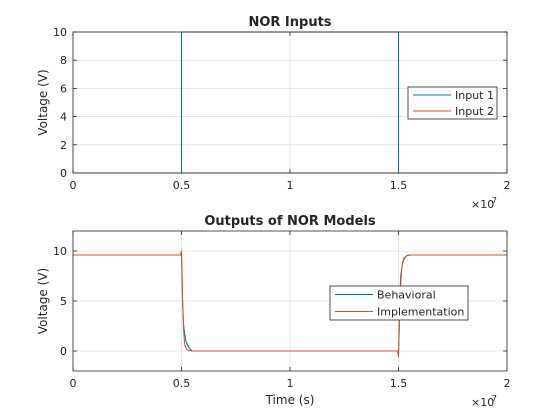 The height and width of the screenshot is (420, 560). What do you see at coordinates (289, 22) in the screenshot?
I see `chart-title: NOR Inputs` at bounding box center [289, 22].